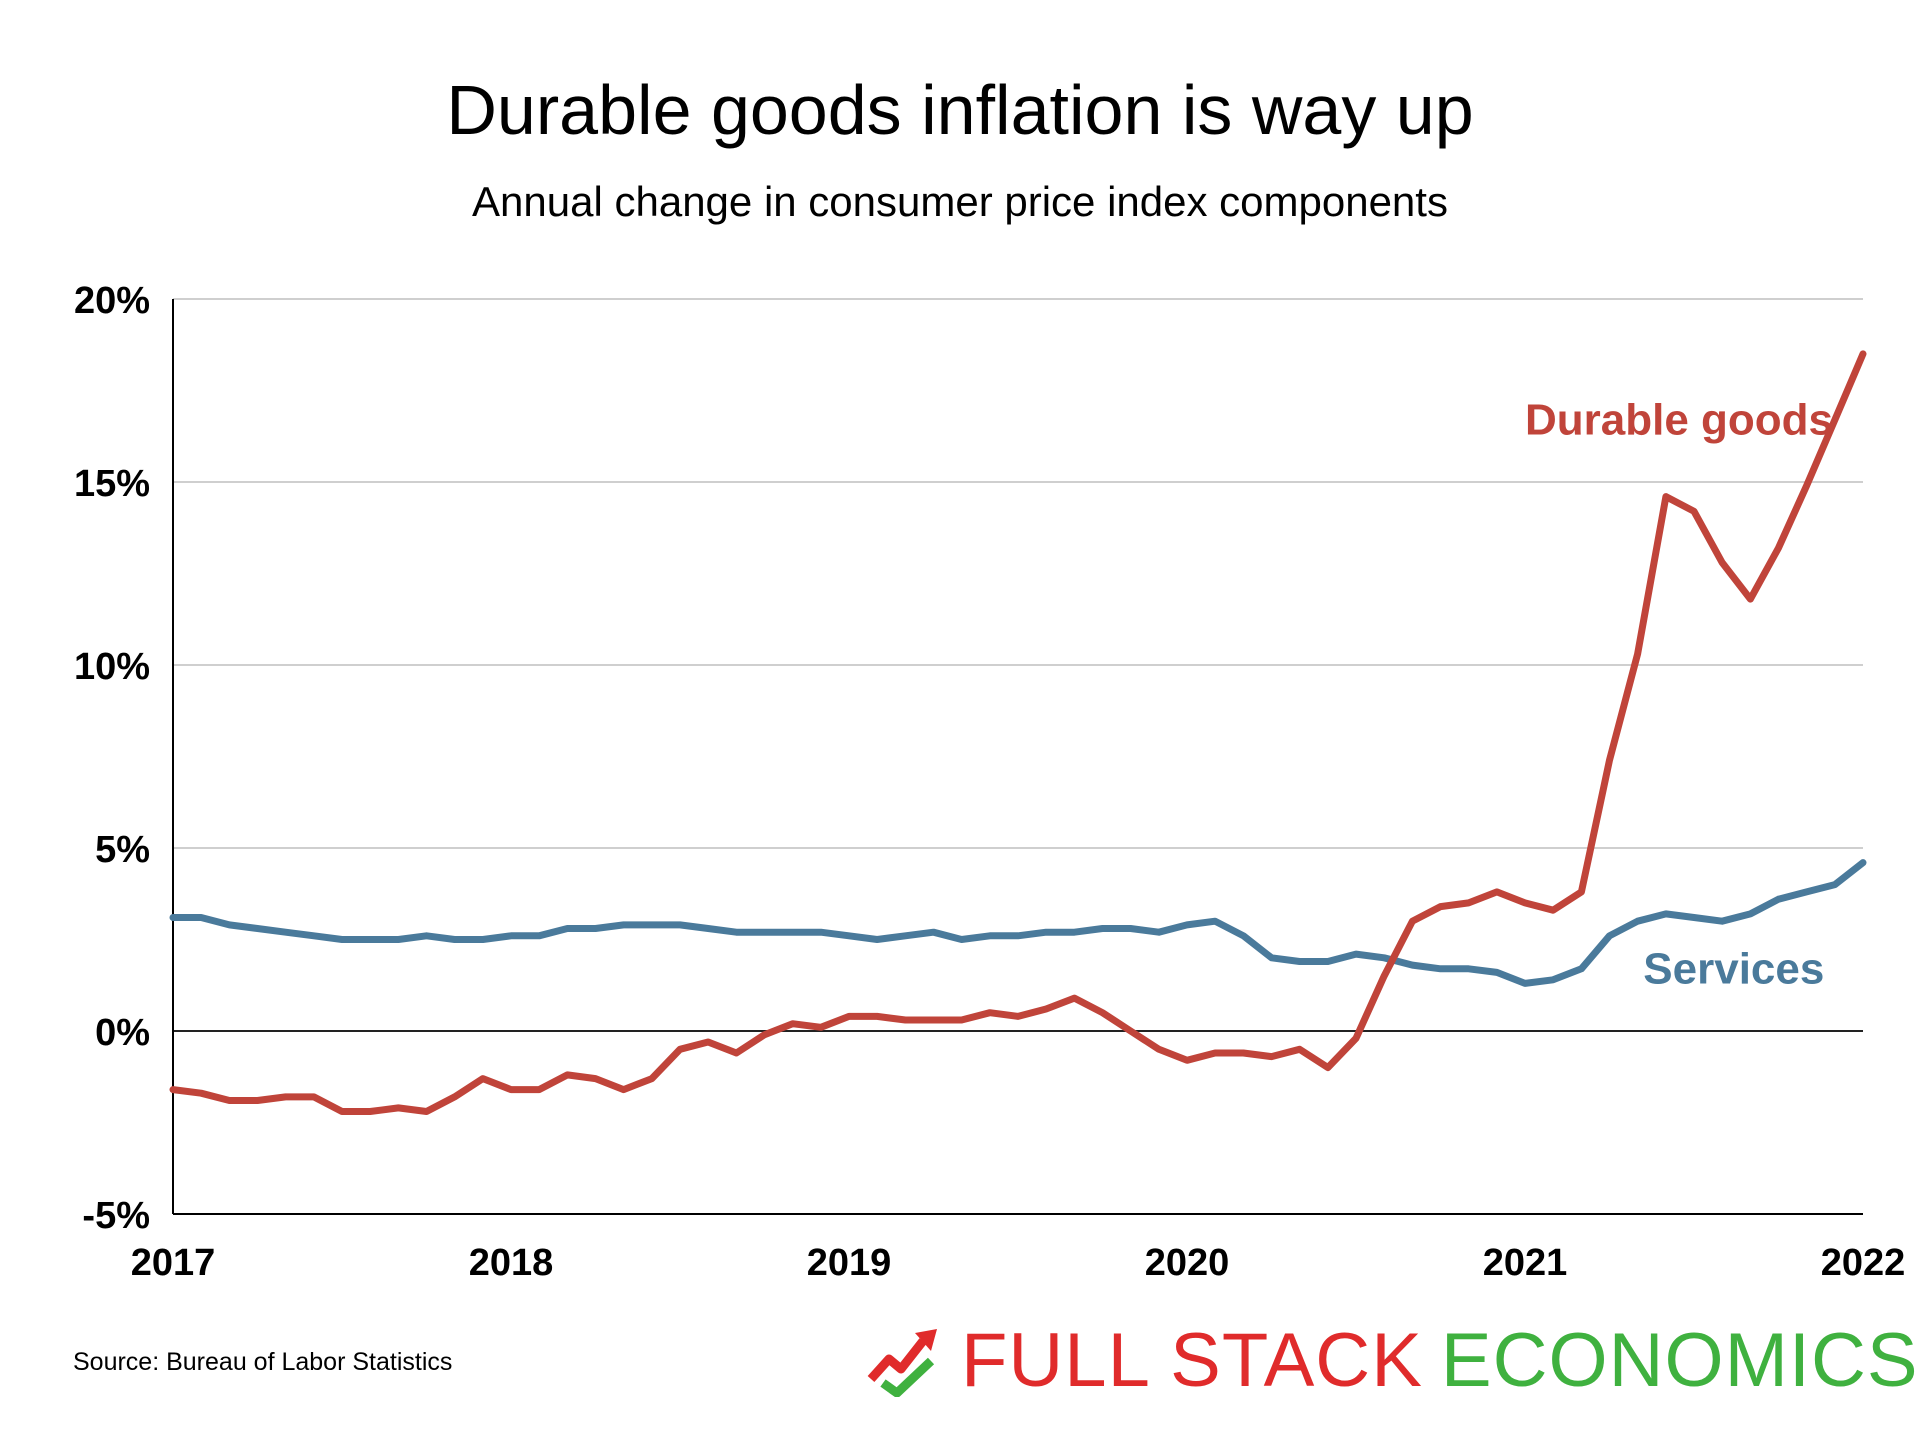 This screenshot has height=1440, width=1920. What do you see at coordinates (112, 667) in the screenshot?
I see `y-tick-label: 10%` at bounding box center [112, 667].